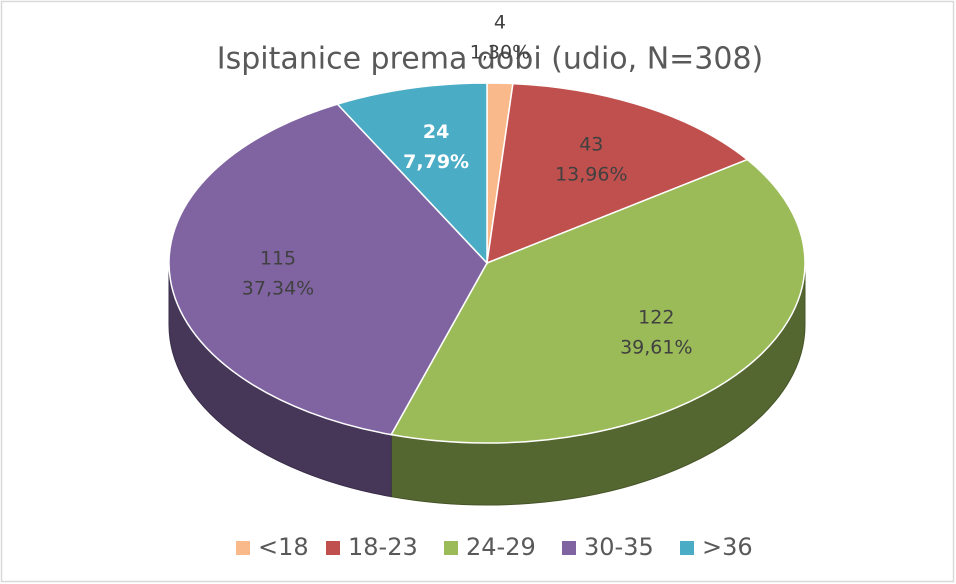  I want to click on data-label-count: 24, so click(436, 132).